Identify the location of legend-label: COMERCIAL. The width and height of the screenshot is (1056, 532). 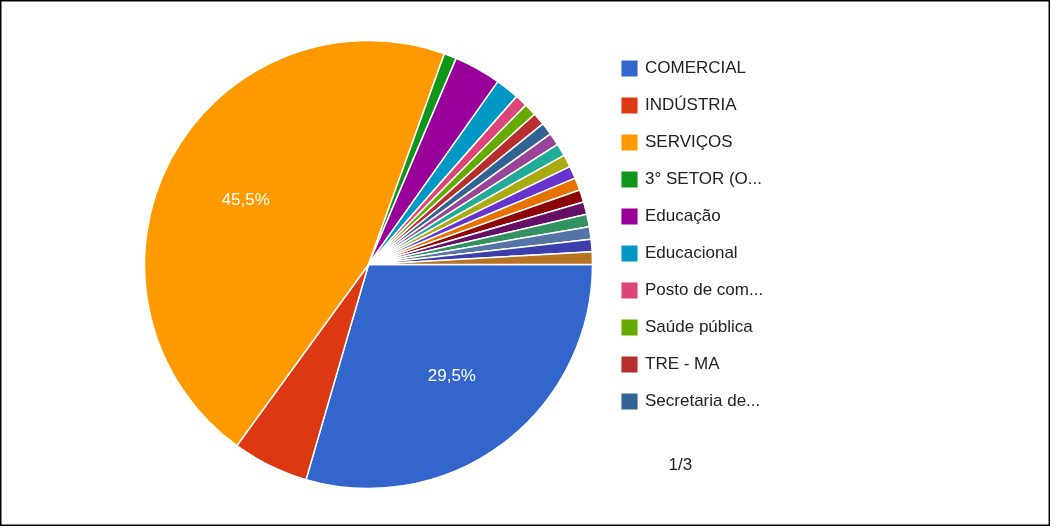
(696, 68).